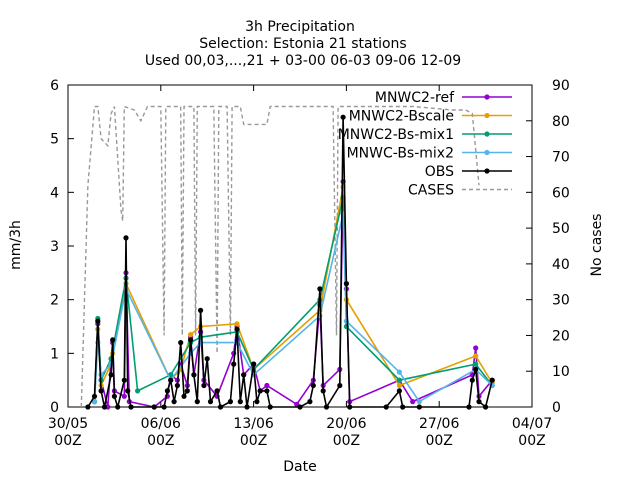 This screenshot has height=480, width=640. What do you see at coordinates (439, 424) in the screenshot?
I see `x-tick-label: 27/06` at bounding box center [439, 424].